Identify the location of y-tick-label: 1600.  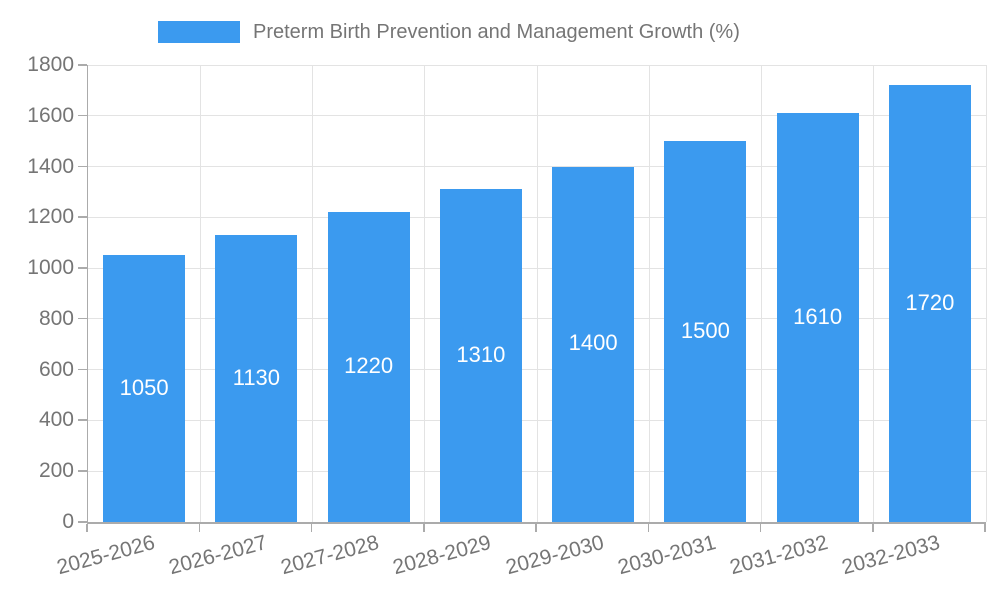
(50, 115).